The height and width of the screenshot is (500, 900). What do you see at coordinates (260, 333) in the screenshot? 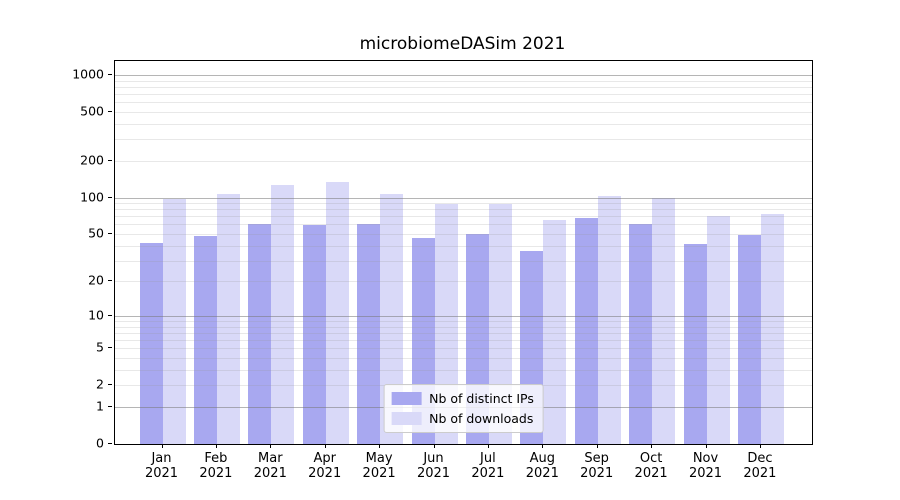
I see `bar-distinct-ips-mar` at bounding box center [260, 333].